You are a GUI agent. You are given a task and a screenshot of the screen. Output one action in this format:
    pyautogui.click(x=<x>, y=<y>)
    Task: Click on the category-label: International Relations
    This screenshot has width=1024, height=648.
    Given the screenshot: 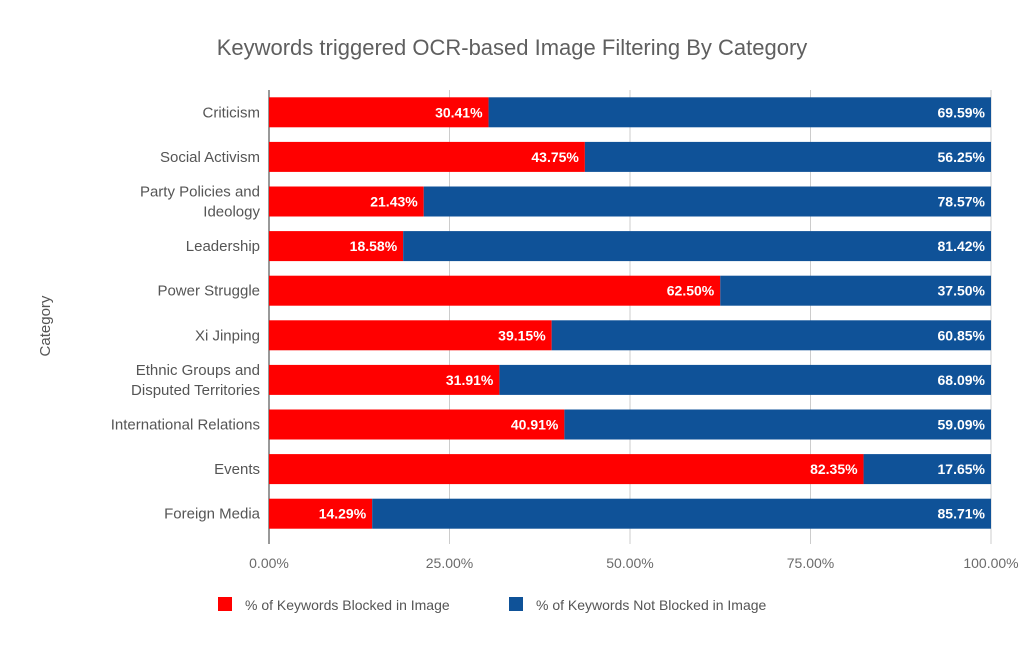 What is the action you would take?
    pyautogui.click(x=185, y=425)
    